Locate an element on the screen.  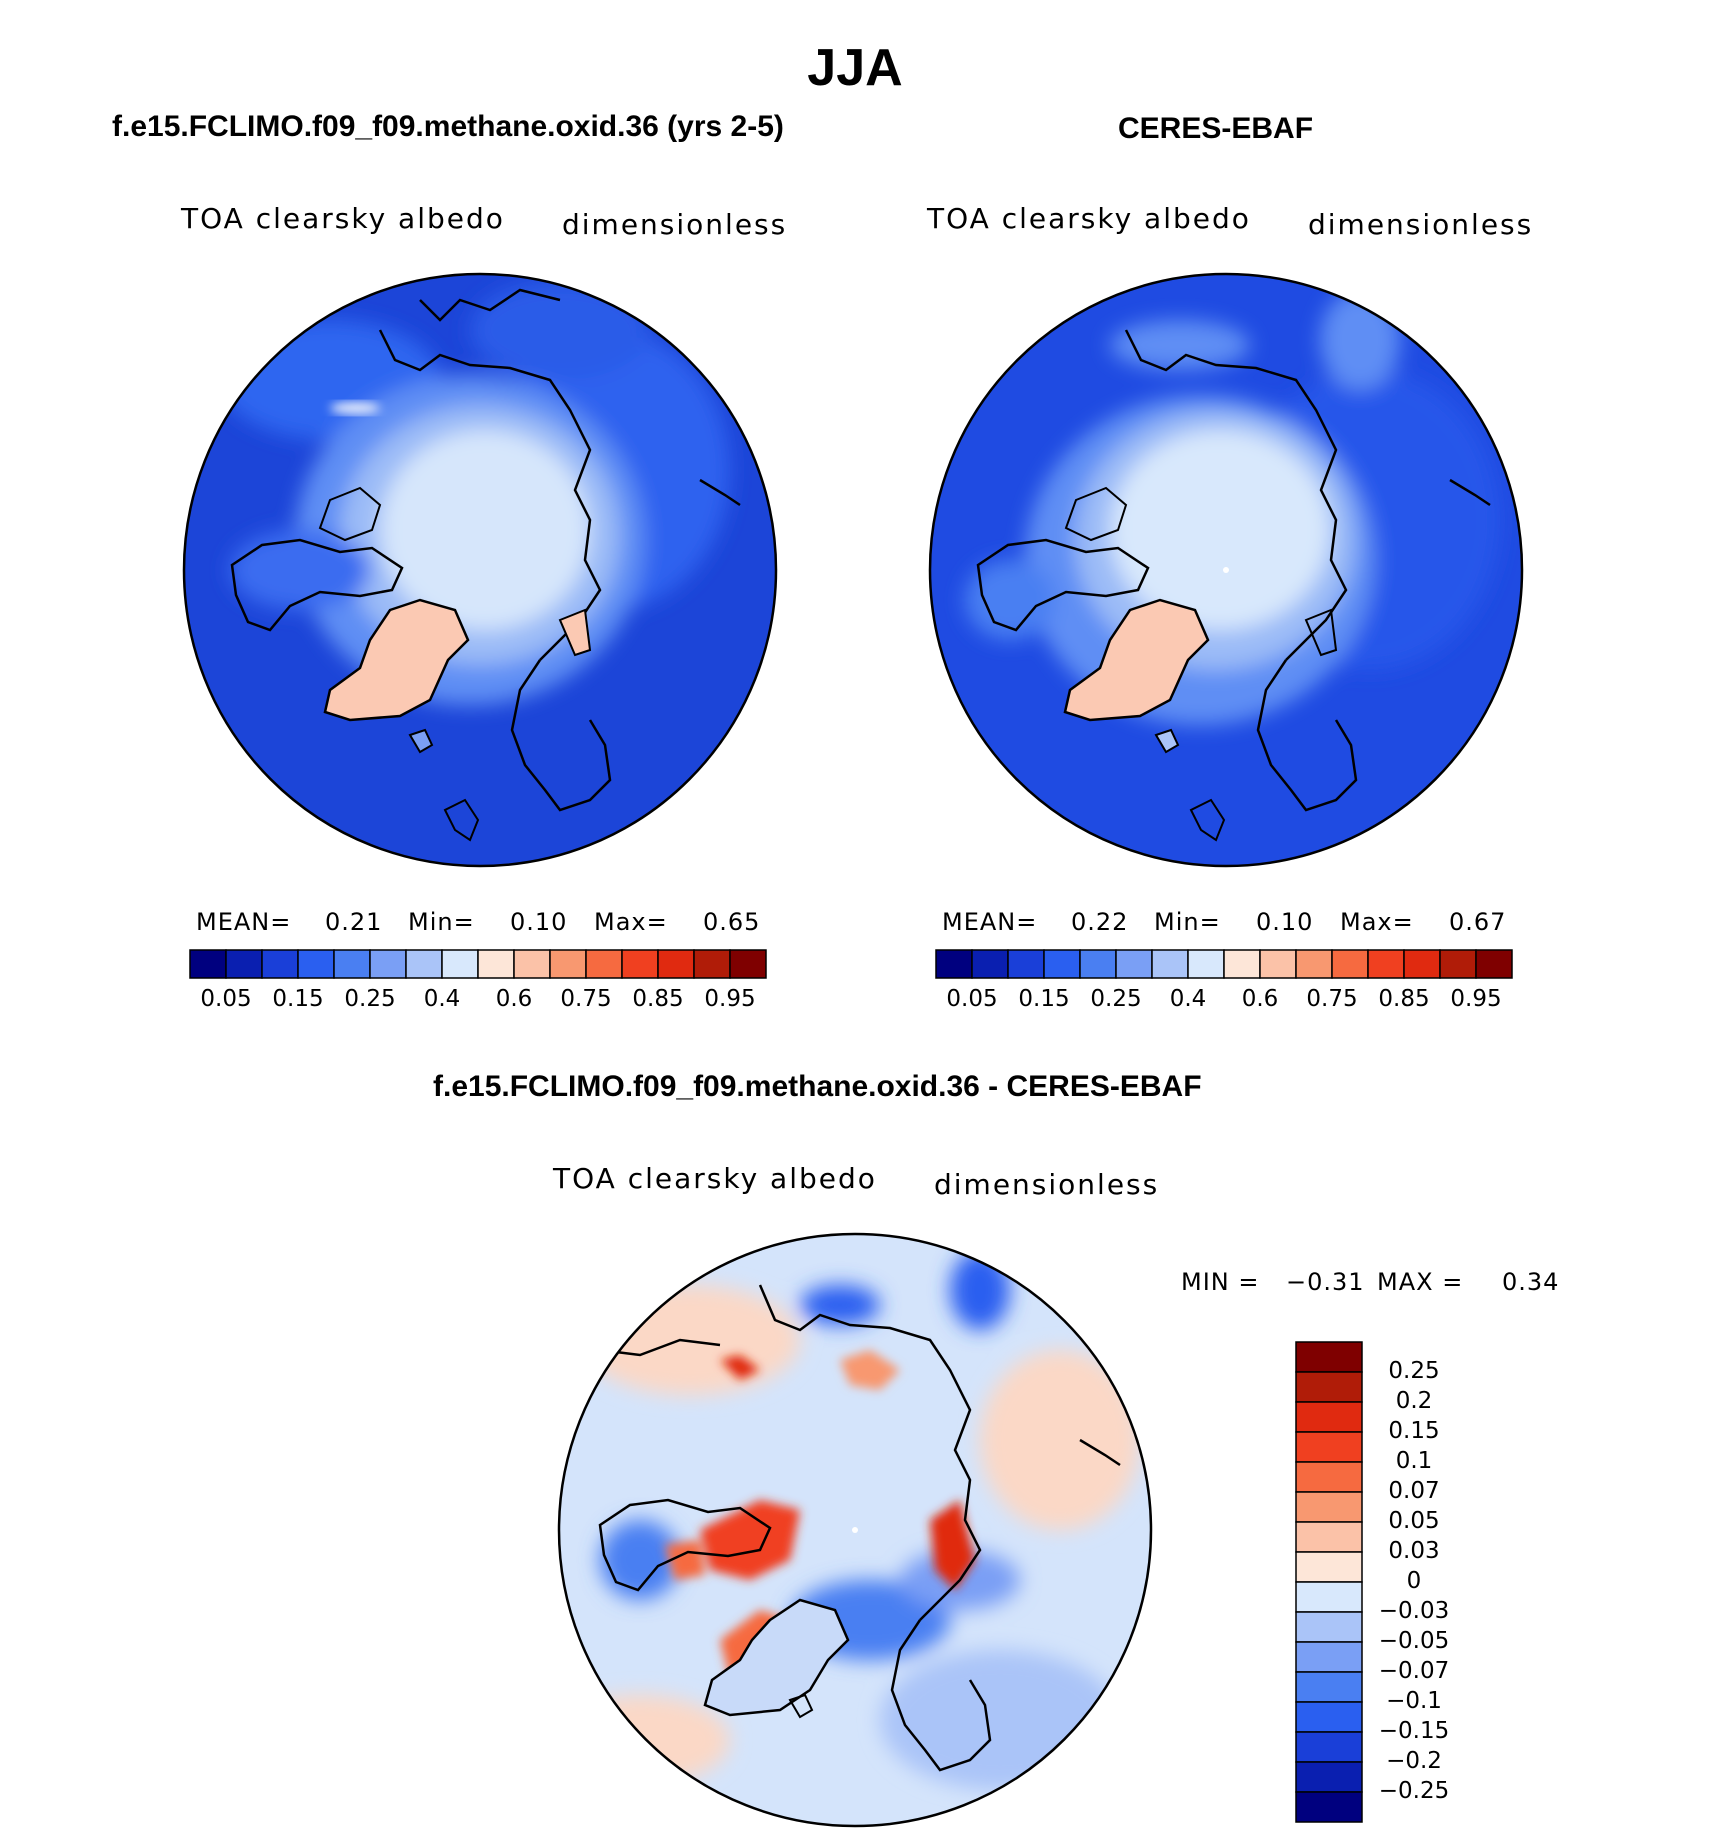
obs-colorbar-tick-label: 0.05 is located at coordinates (972, 999).